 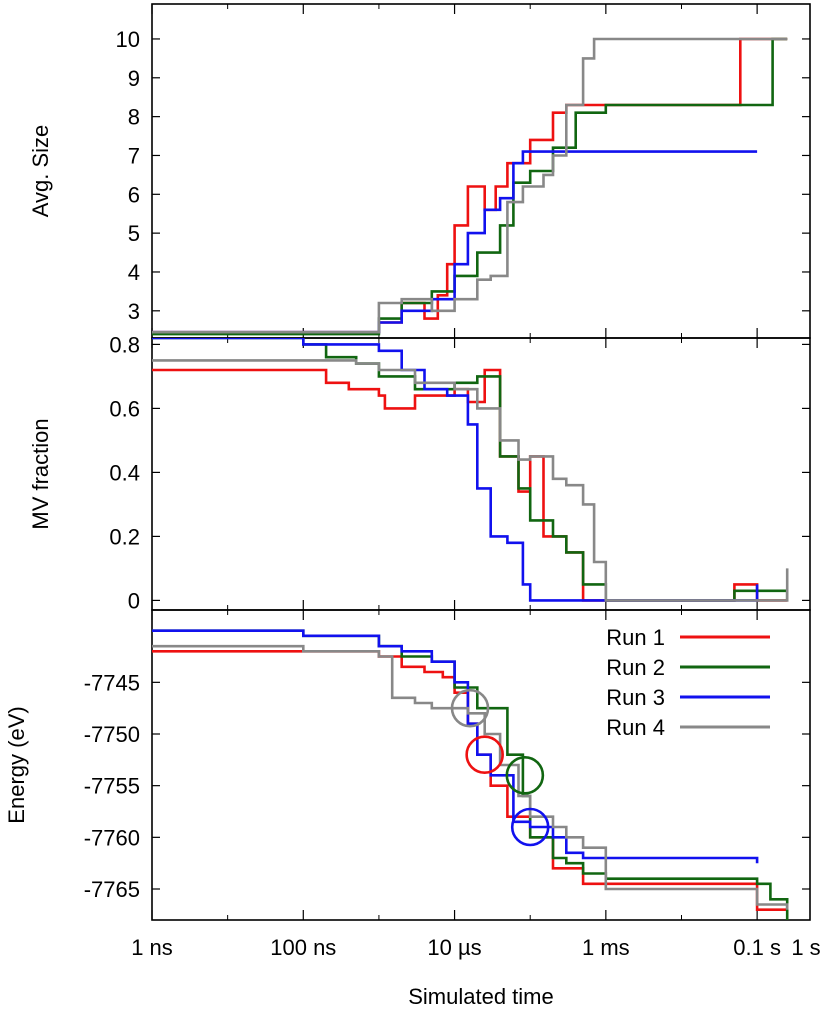 I want to click on x-tick-label: 1 ms, so click(x=606, y=947).